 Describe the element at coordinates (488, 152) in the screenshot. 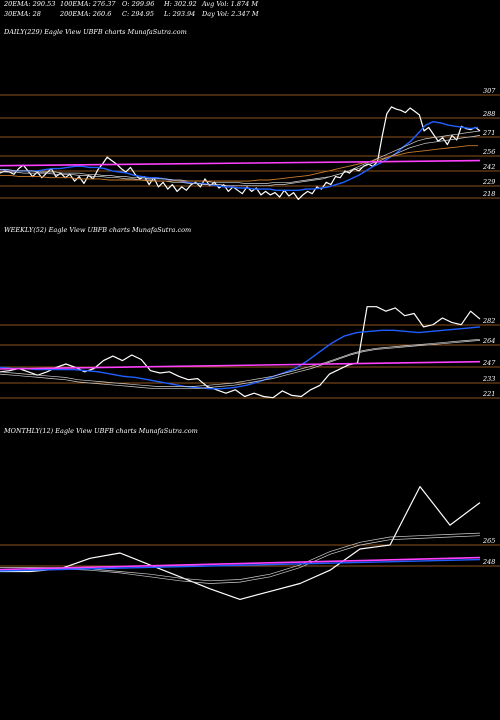

I see `daily-tick-label: 256` at that location.